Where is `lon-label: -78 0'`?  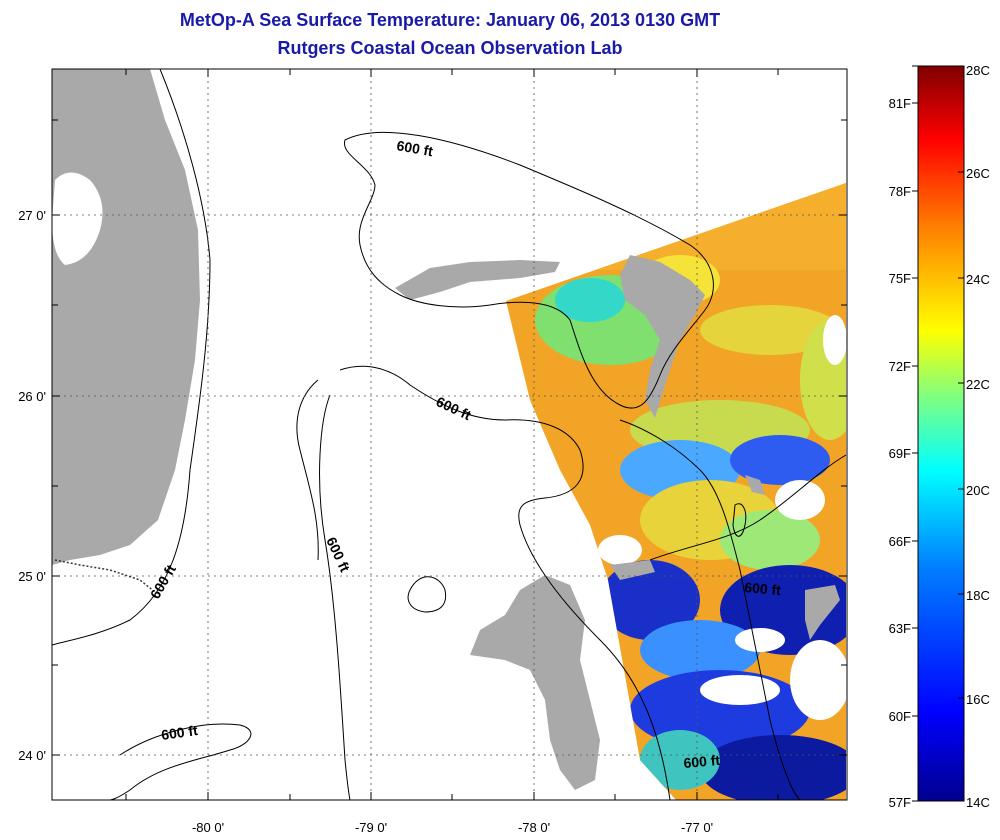 lon-label: -78 0' is located at coordinates (534, 827).